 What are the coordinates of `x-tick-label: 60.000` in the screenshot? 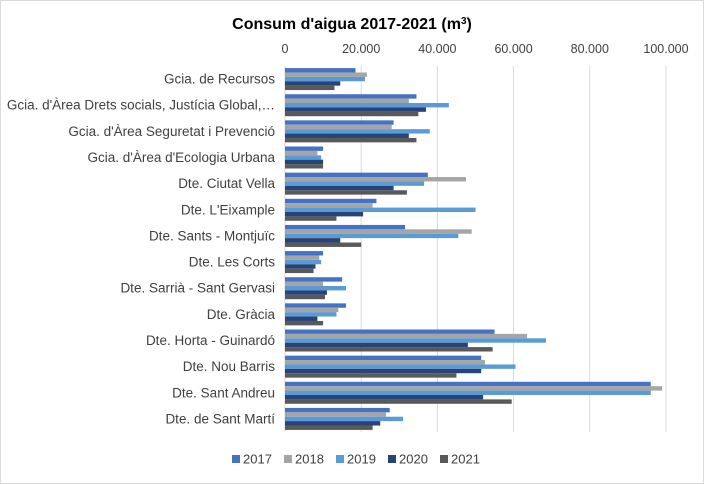 It's located at (513, 49).